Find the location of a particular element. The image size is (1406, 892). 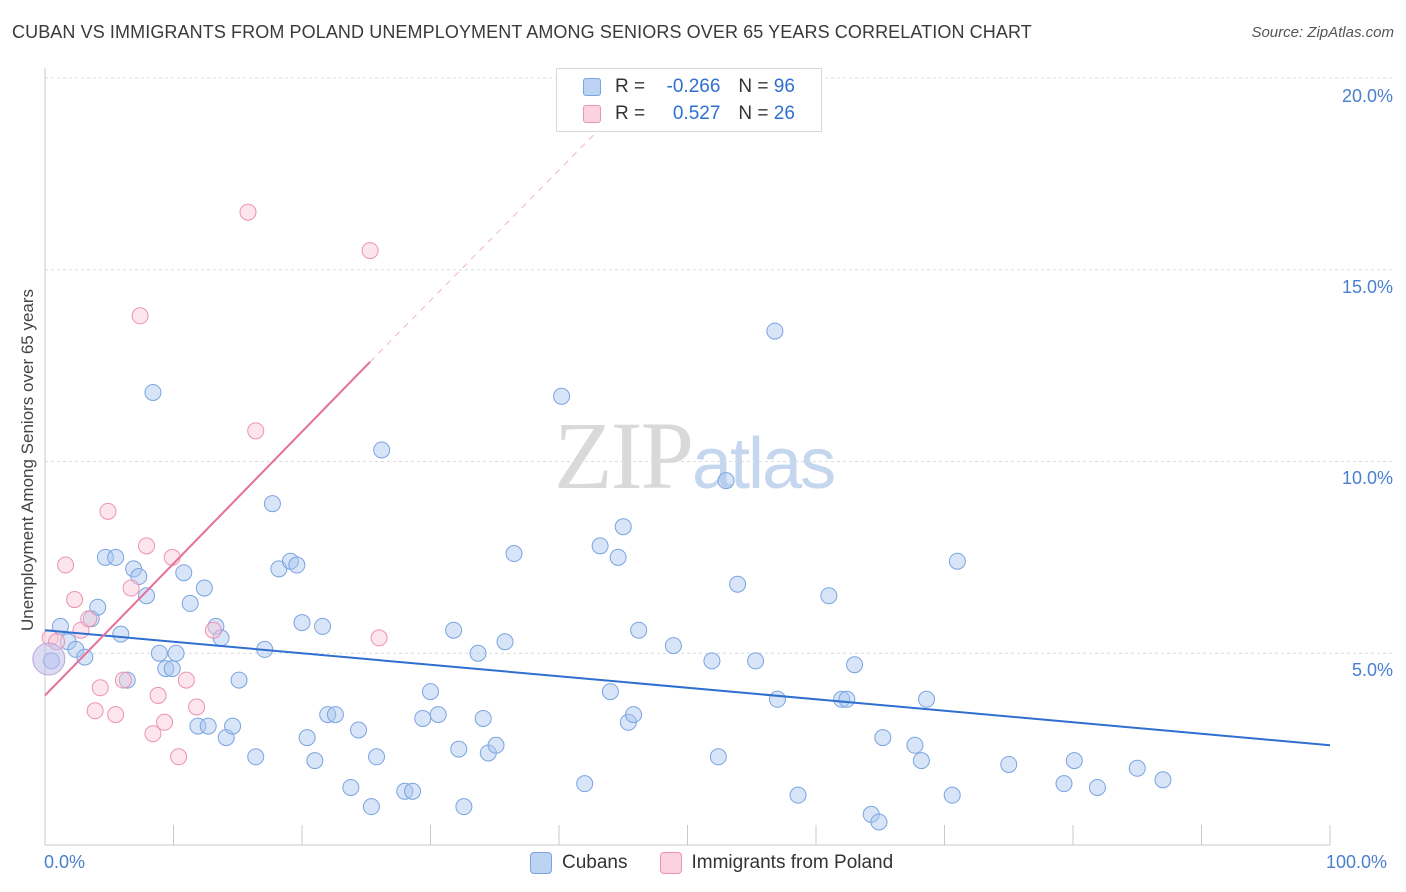

bottom-legend-poland: Immigrants from Poland is located at coordinates (776, 863).